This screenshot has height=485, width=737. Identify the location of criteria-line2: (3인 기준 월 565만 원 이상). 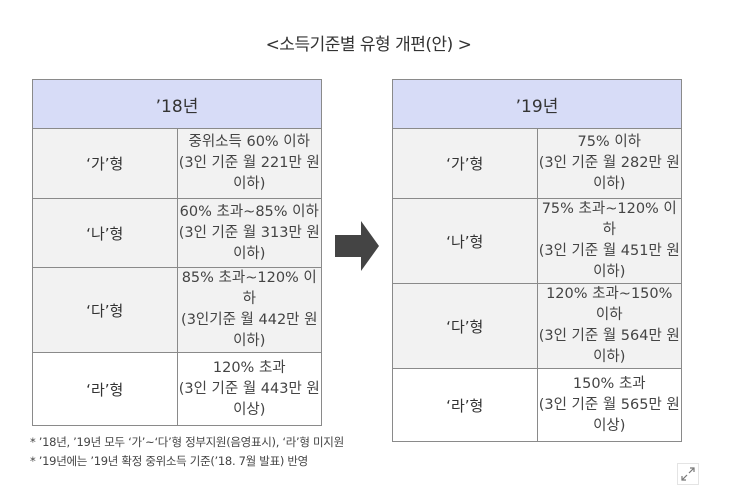
(609, 415).